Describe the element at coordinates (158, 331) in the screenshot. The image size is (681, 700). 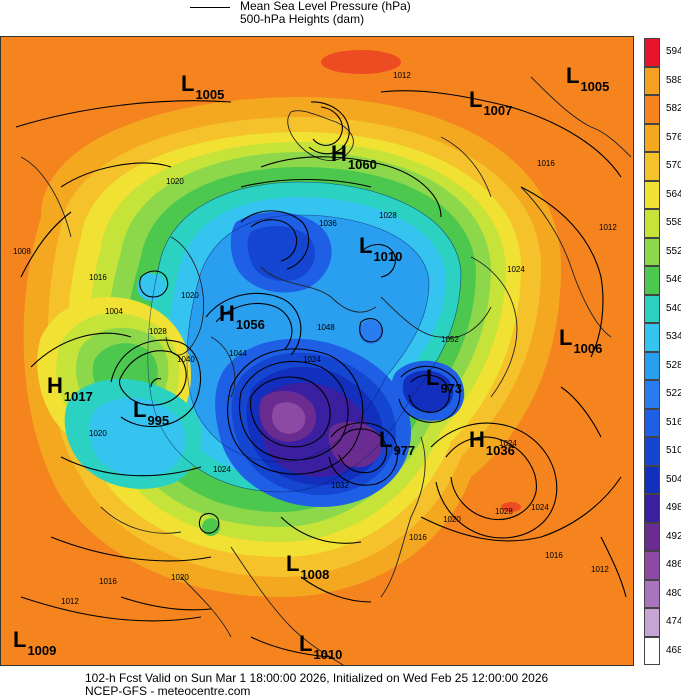
I see `isobar-label: 1028` at that location.